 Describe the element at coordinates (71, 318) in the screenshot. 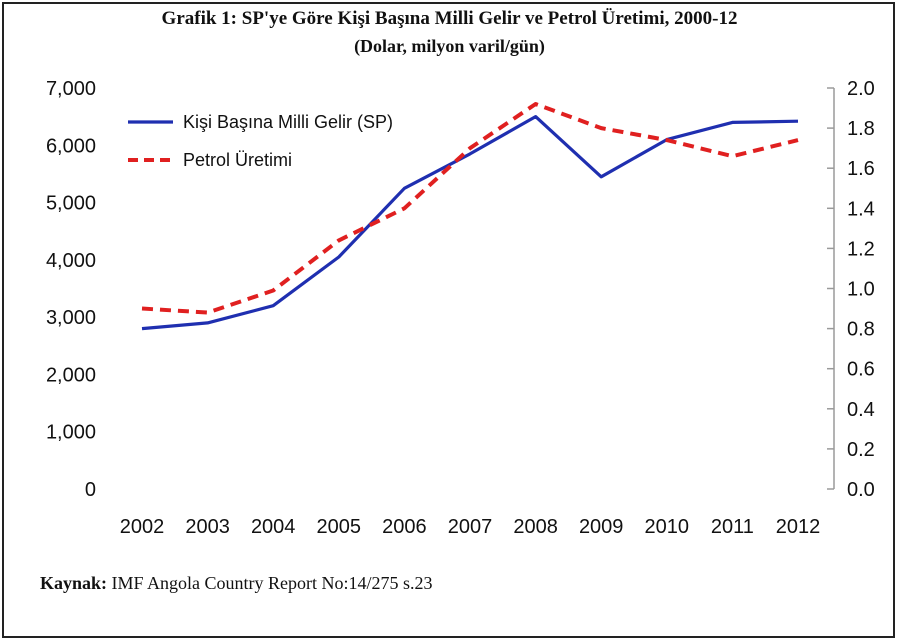

I see `left-y-tick-label: 3,000` at that location.